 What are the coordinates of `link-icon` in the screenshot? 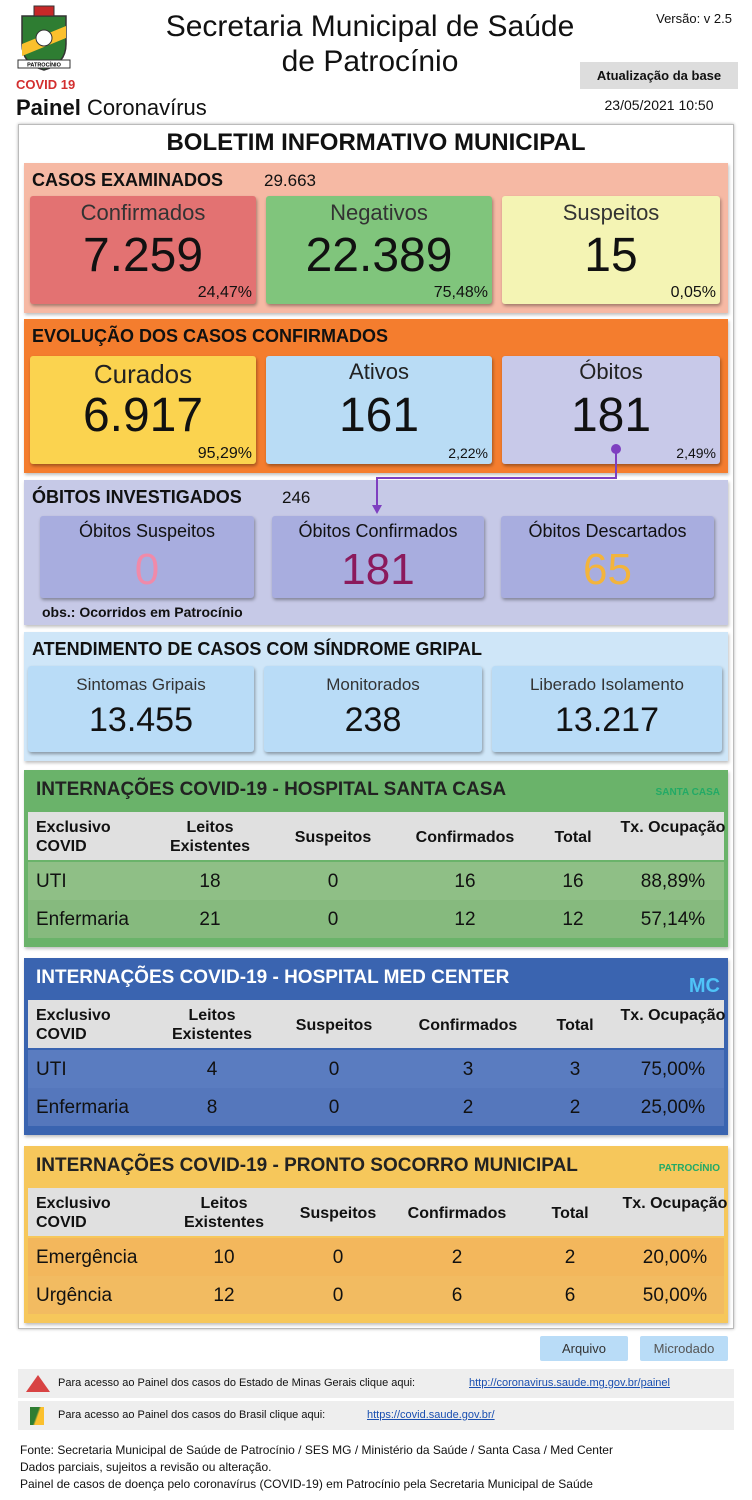 It's located at (37, 1416).